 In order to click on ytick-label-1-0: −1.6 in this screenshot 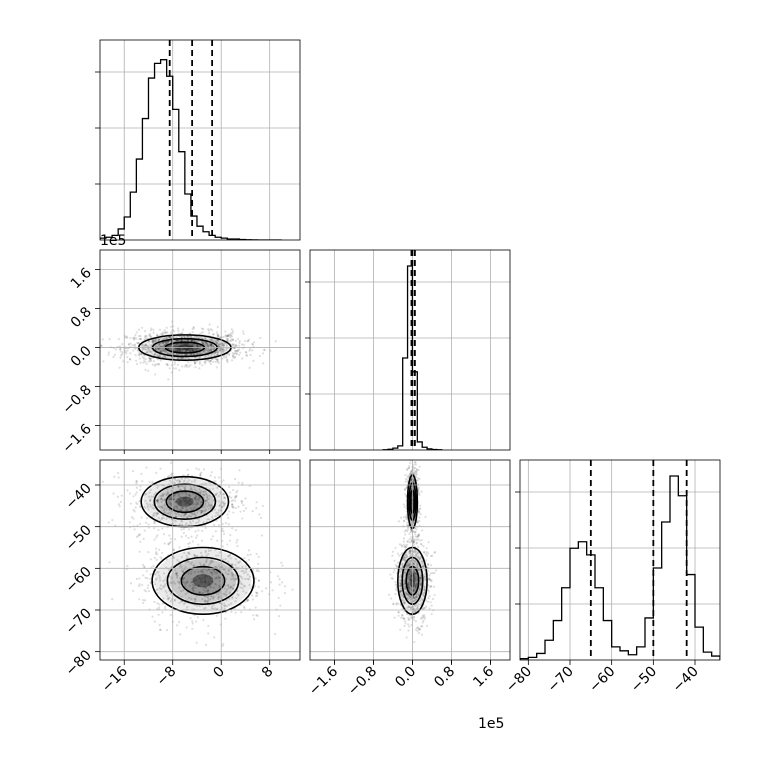, I will do `click(76, 438)`.